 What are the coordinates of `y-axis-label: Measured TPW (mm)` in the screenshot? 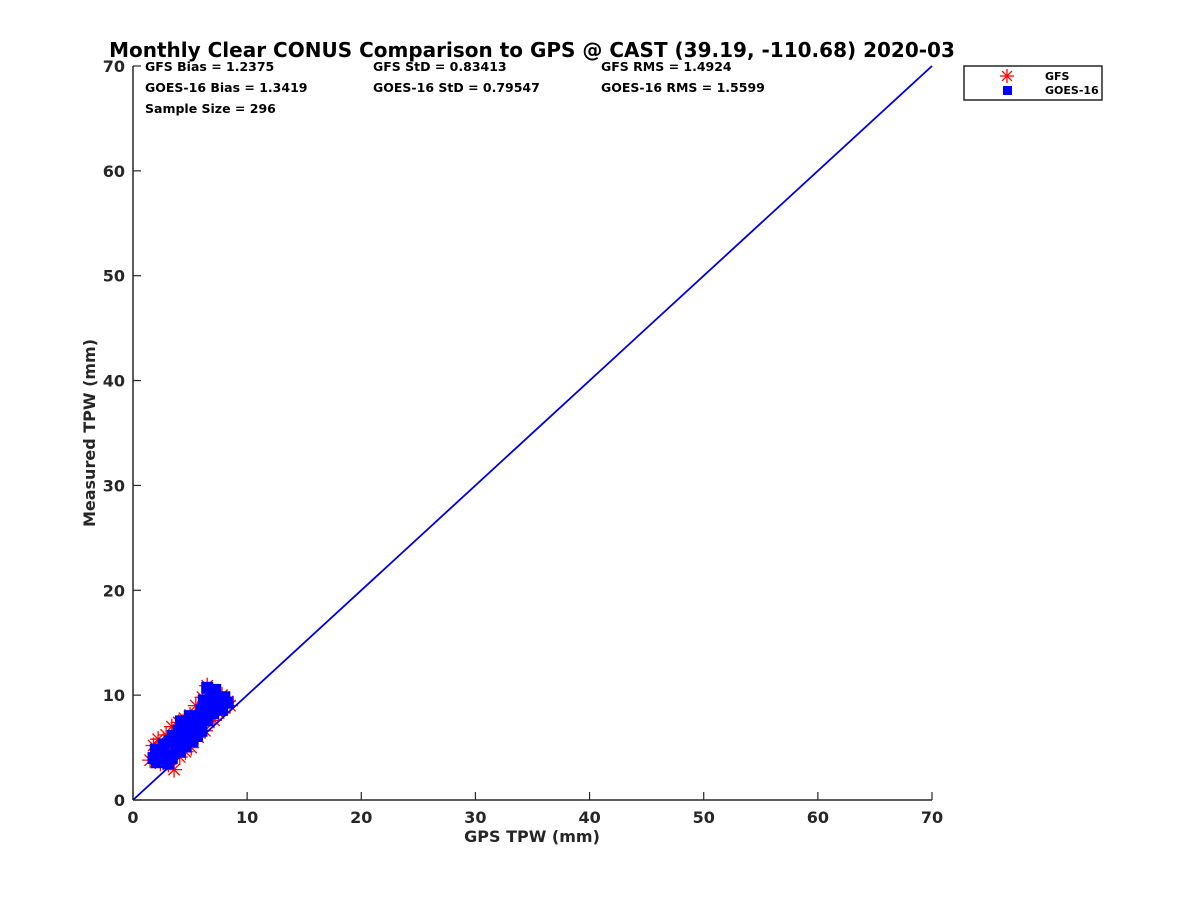 It's located at (89, 433).